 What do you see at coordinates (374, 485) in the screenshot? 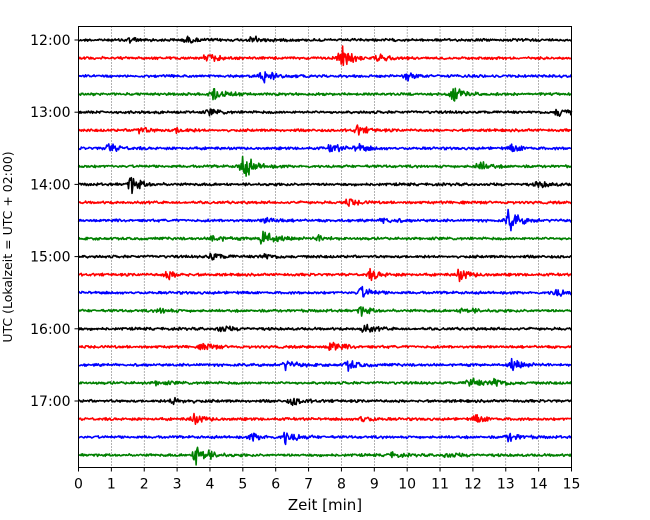
I see `x-tick-label: 9` at bounding box center [374, 485].